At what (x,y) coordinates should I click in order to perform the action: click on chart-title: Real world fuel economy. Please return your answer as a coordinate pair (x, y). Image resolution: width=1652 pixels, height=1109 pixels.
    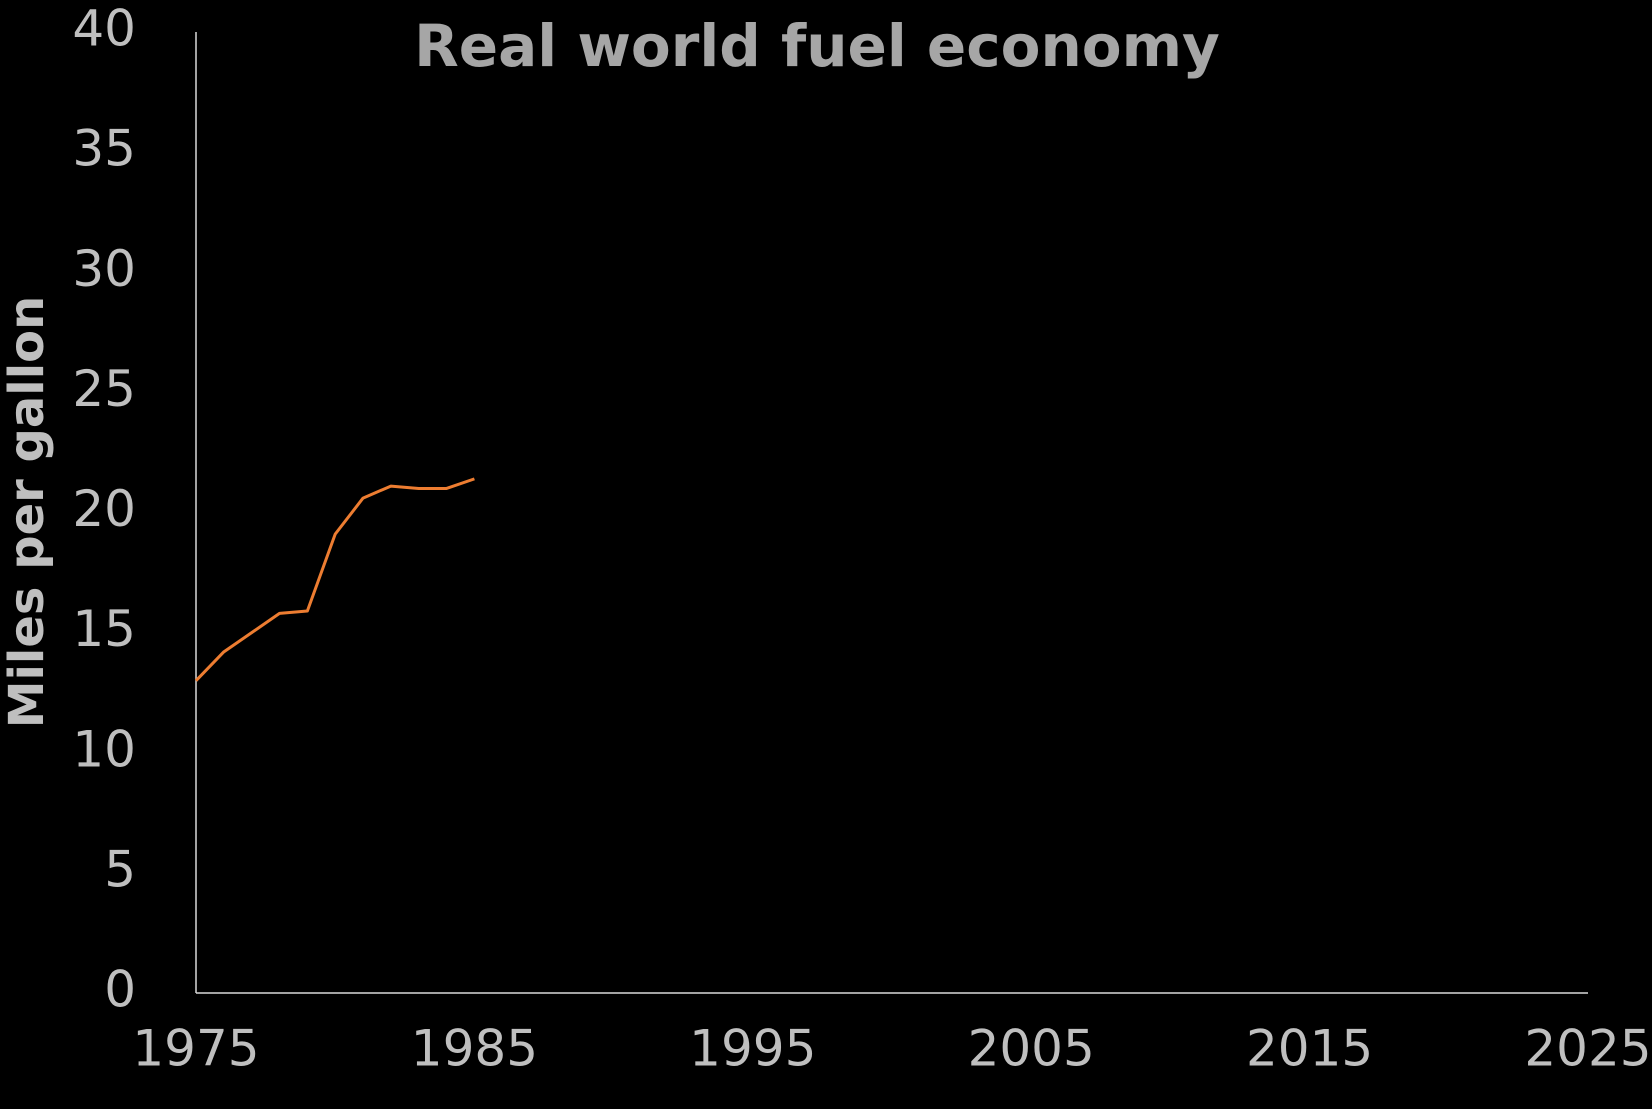
    Looking at the image, I should click on (817, 46).